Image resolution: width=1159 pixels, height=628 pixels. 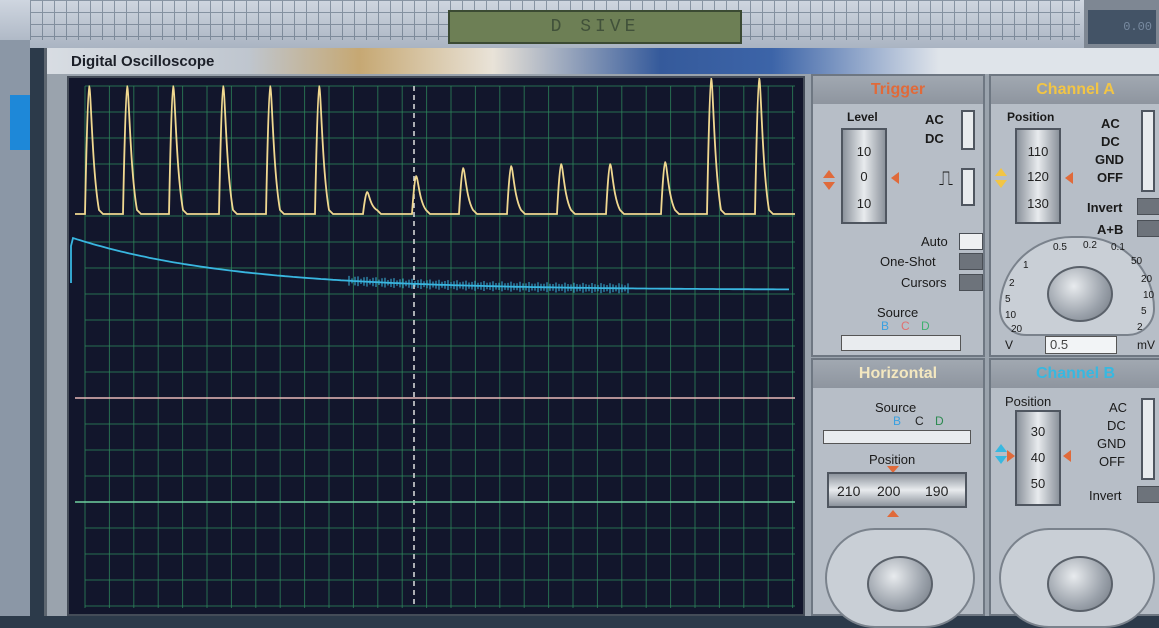 I want to click on horizontal-source-label: Source, so click(x=896, y=407).